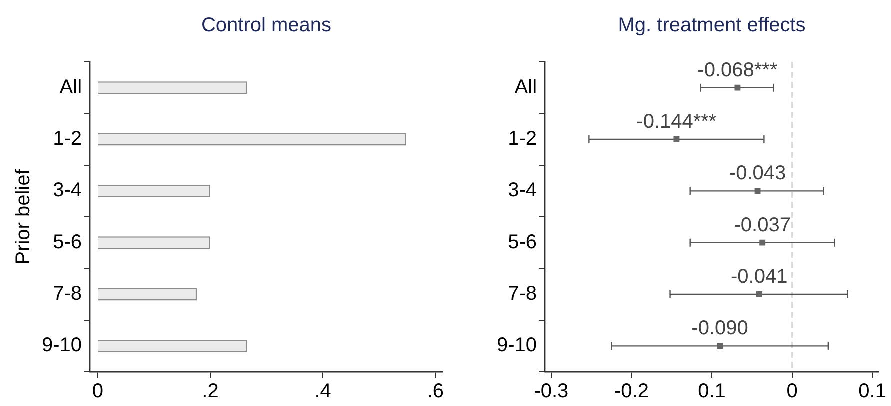 This screenshot has width=891, height=406. I want to click on data-label: -0.068***, so click(738, 70).